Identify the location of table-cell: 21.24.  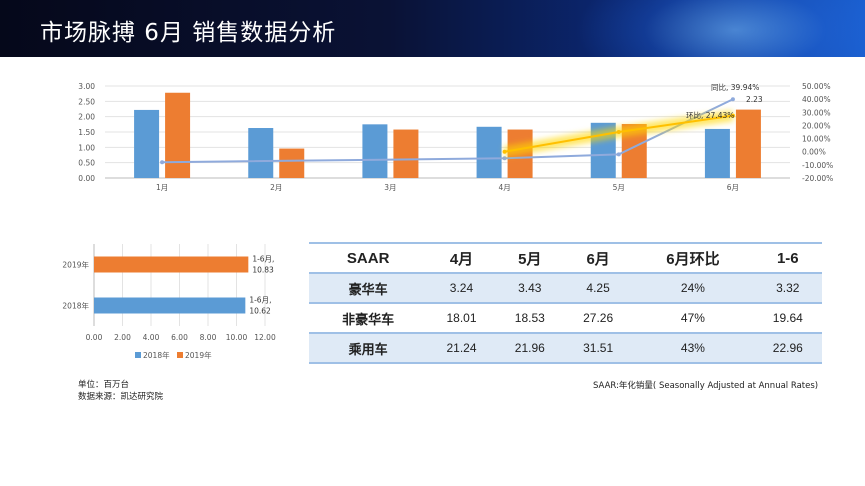
(461, 348).